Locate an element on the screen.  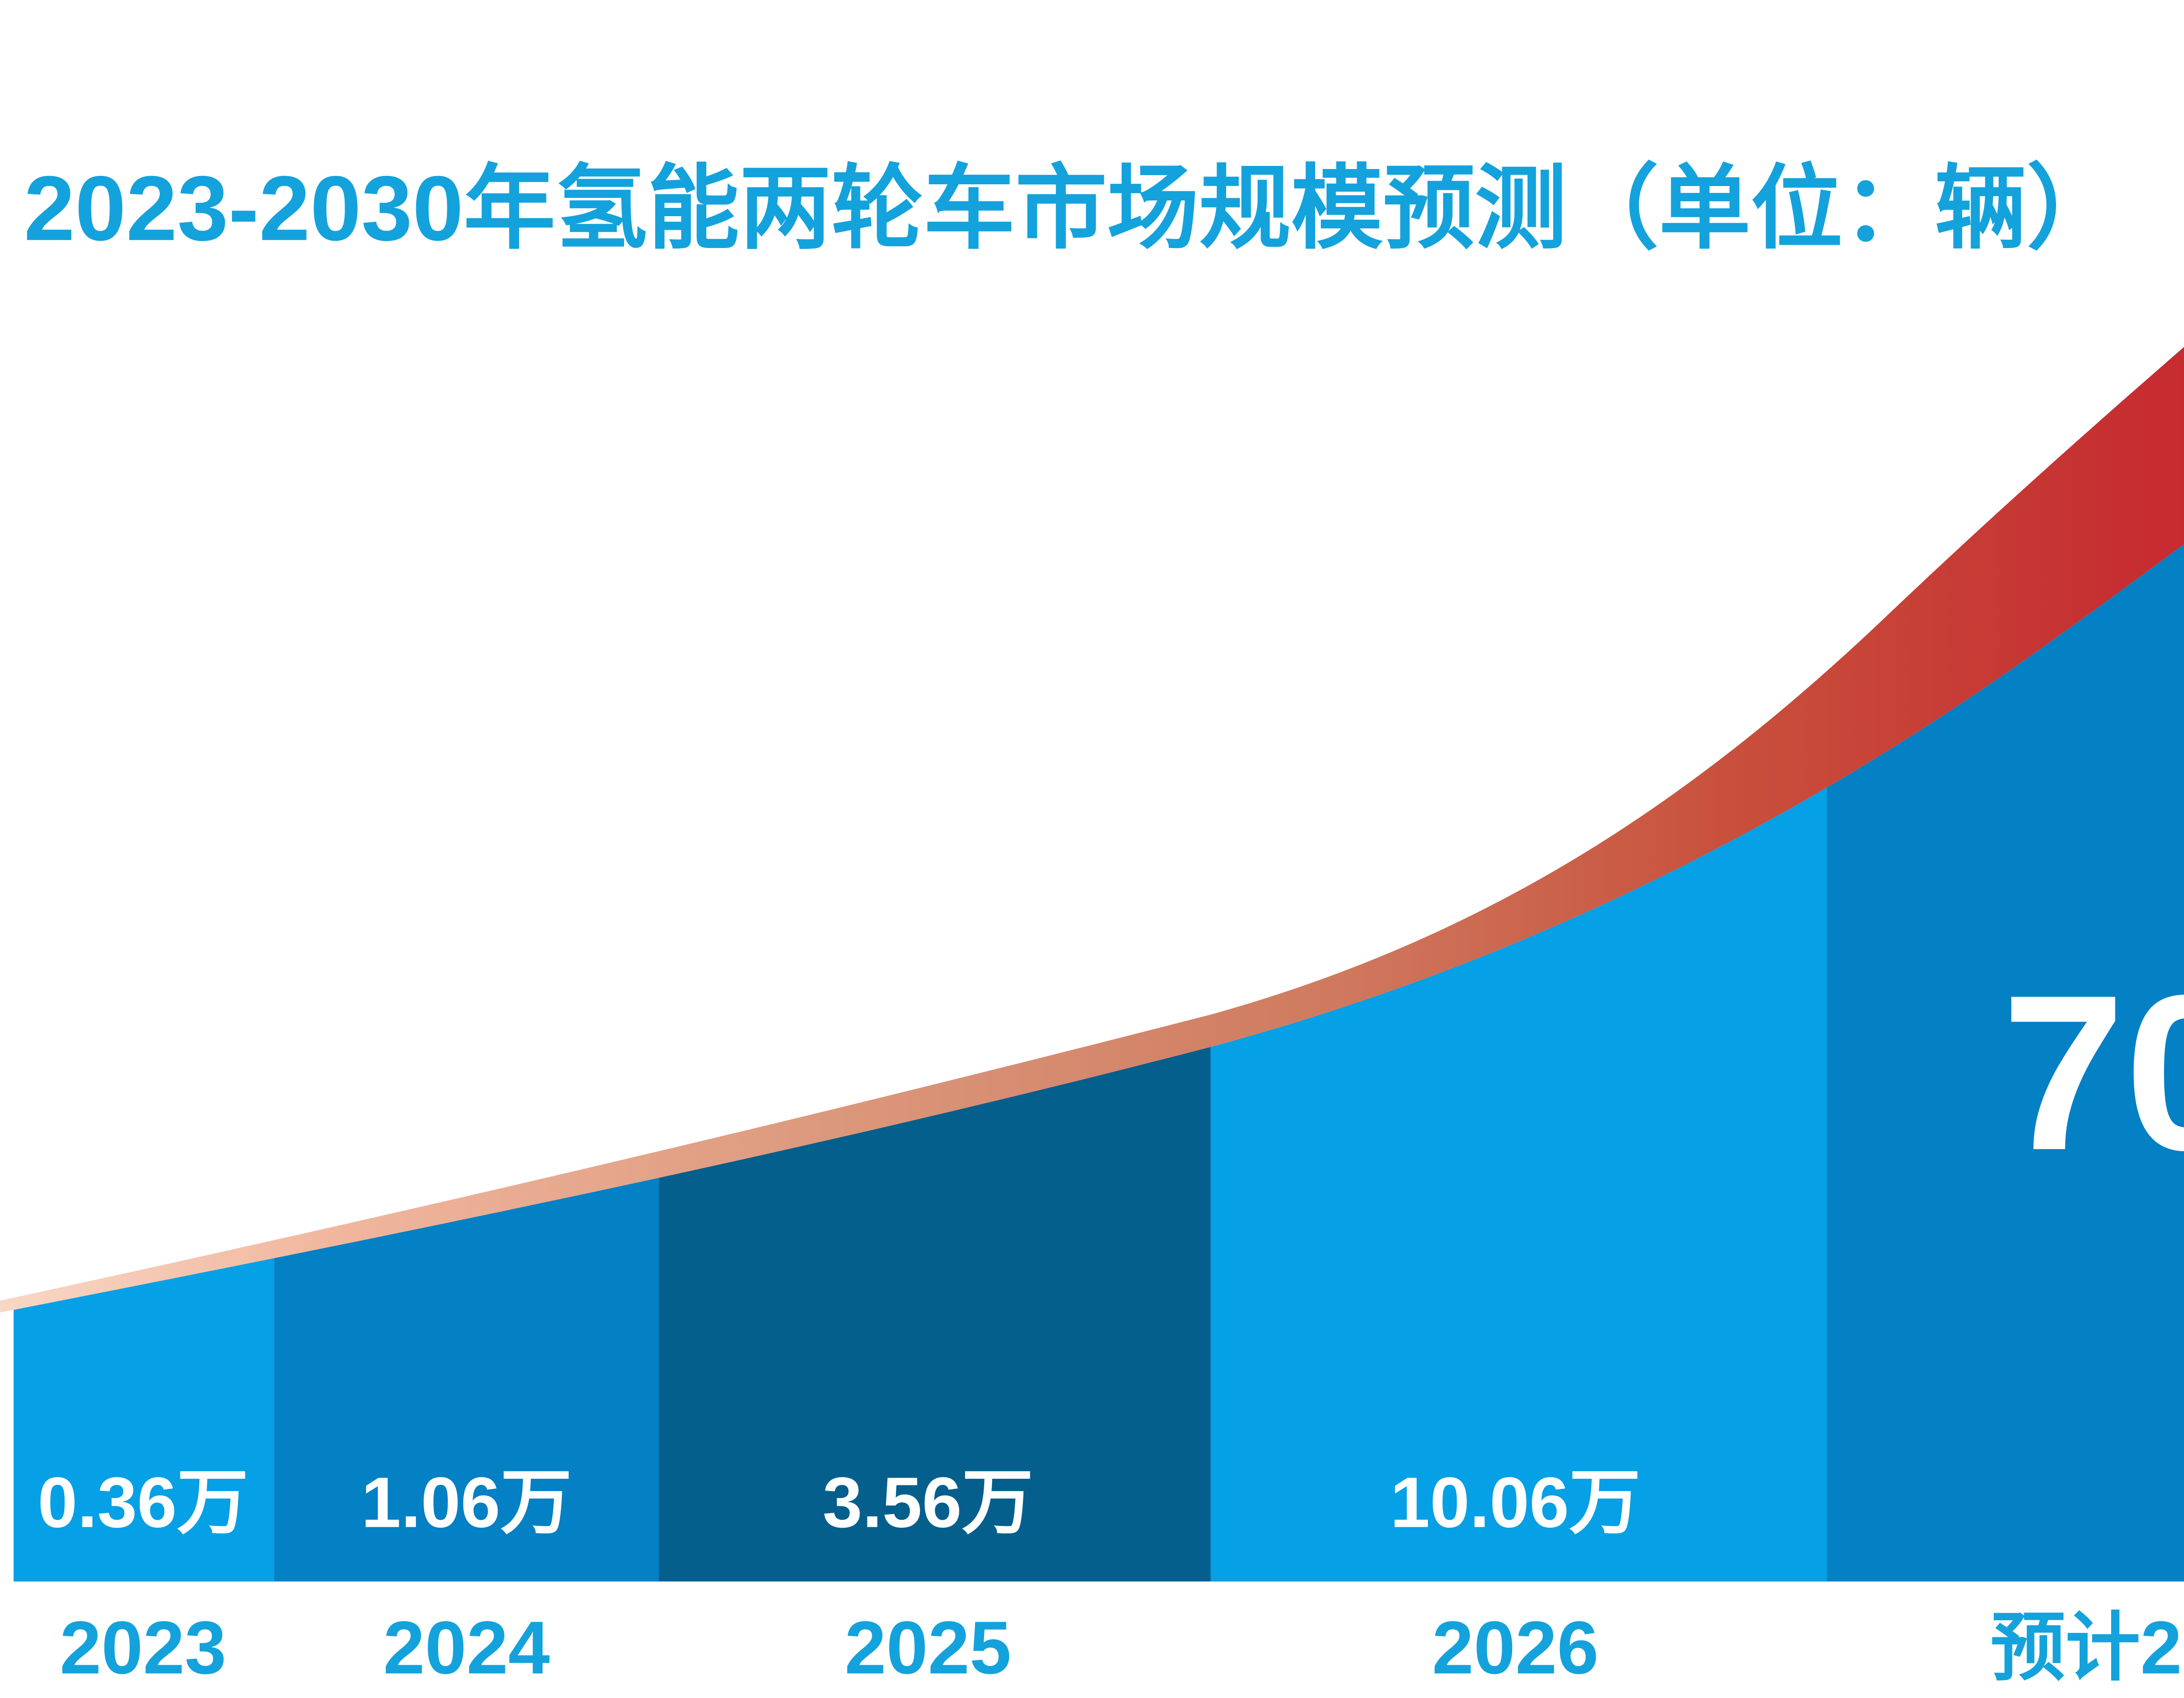
axis-label-2024: 2024 is located at coordinates (466, 1649).